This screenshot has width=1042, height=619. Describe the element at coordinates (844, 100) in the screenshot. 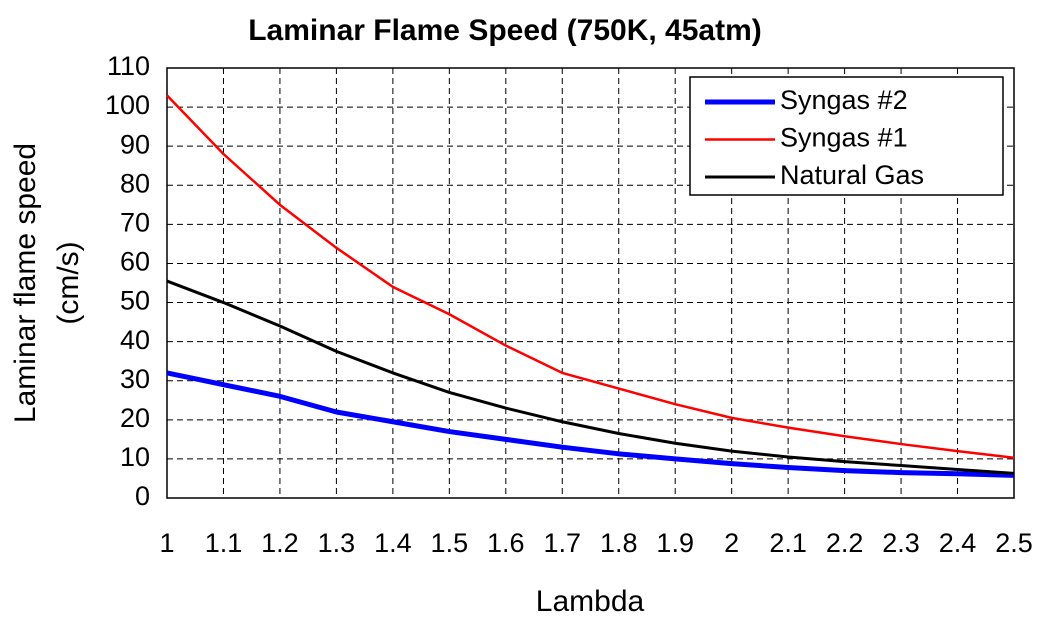

I see `legend-label: Syngas #2` at that location.